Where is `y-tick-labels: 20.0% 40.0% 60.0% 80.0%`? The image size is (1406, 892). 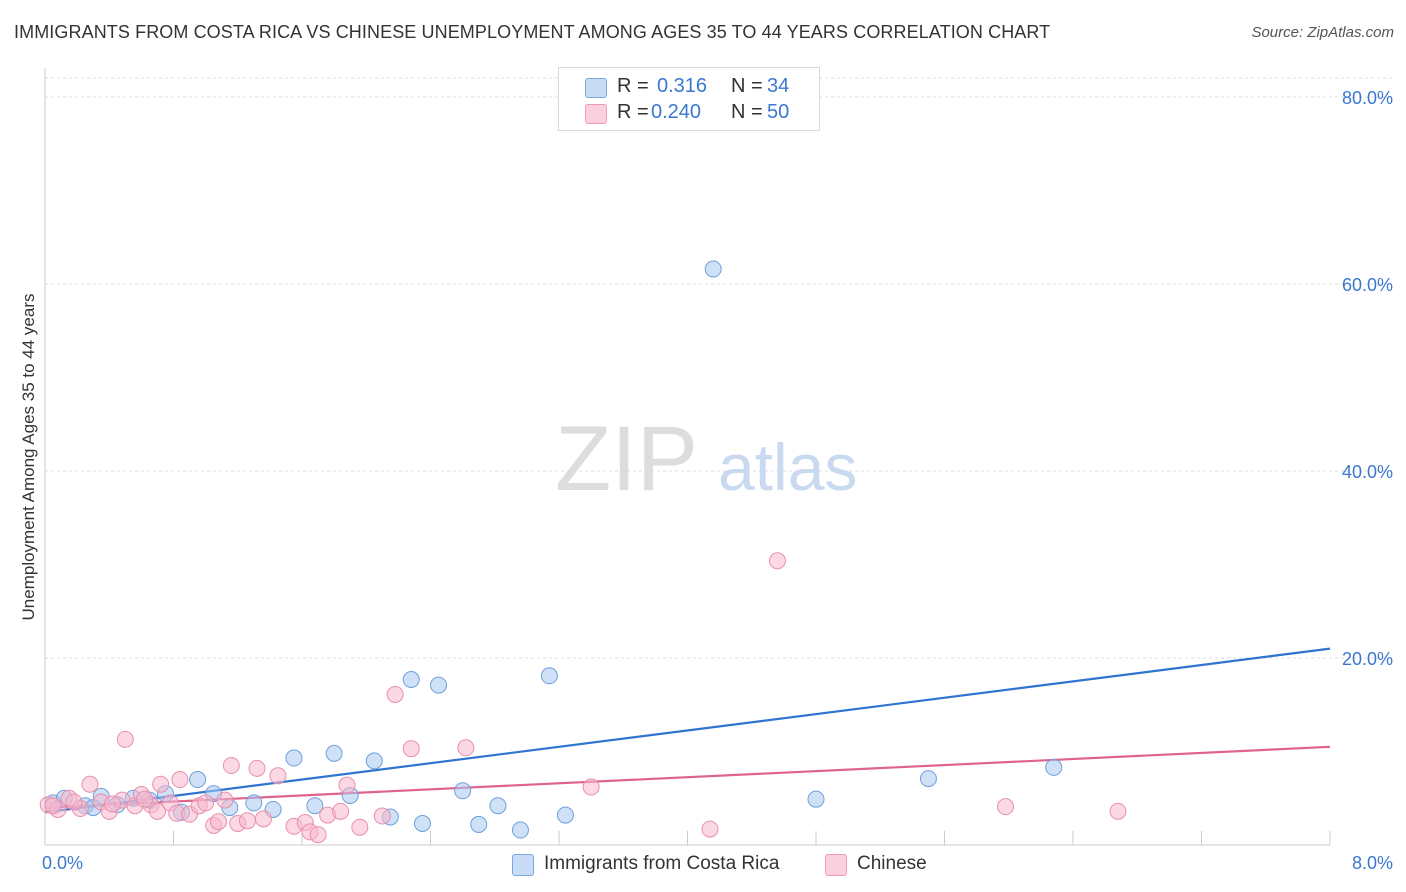
y-tick-labels: 20.0% 40.0% 60.0% 80.0% is located at coordinates (1367, 378).